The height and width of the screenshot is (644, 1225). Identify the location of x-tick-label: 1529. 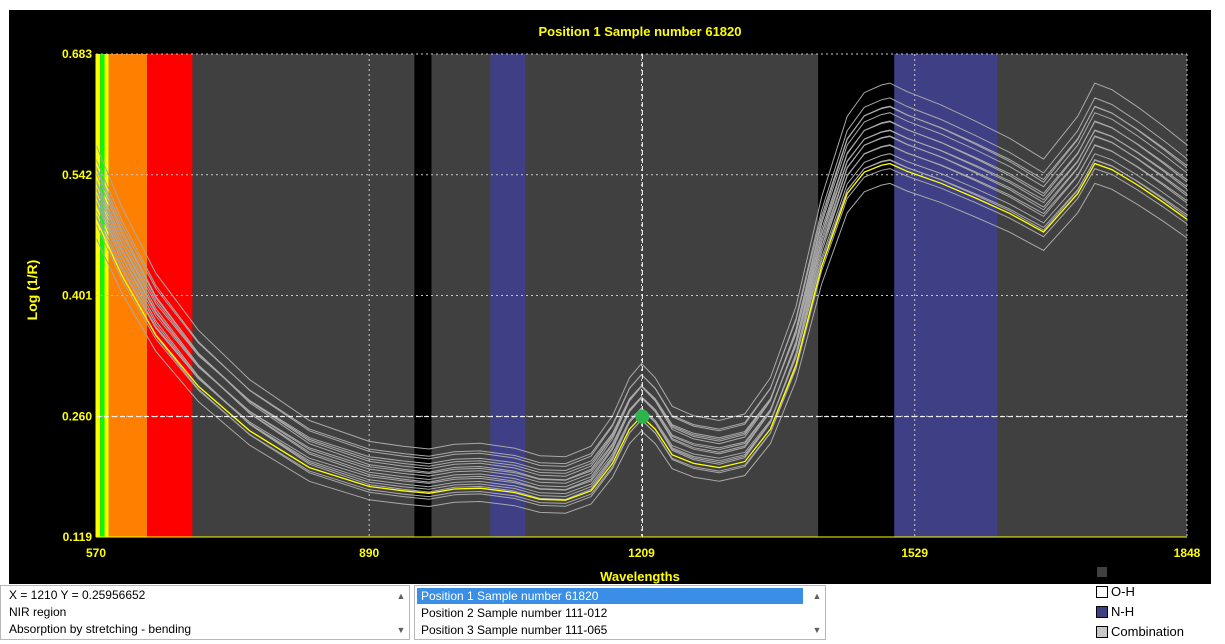
(914, 553).